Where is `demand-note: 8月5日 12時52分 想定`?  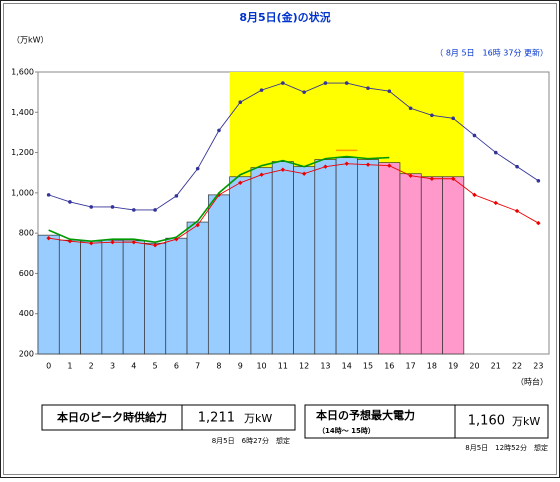 demand-note: 8月5日 12時52分 想定 is located at coordinates (506, 447).